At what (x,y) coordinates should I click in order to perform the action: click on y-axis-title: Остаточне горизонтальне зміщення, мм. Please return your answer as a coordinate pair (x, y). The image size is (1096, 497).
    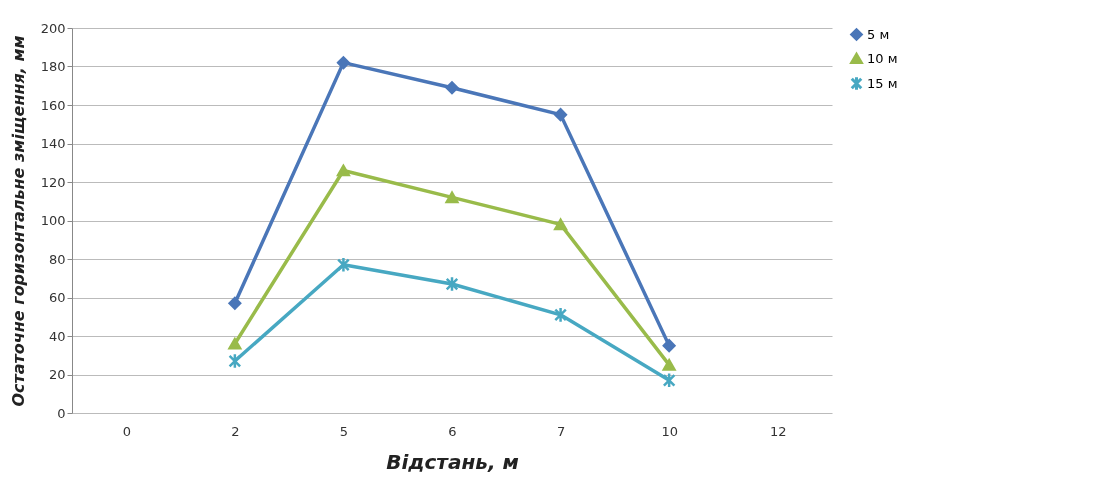
    Looking at the image, I should click on (18, 221).